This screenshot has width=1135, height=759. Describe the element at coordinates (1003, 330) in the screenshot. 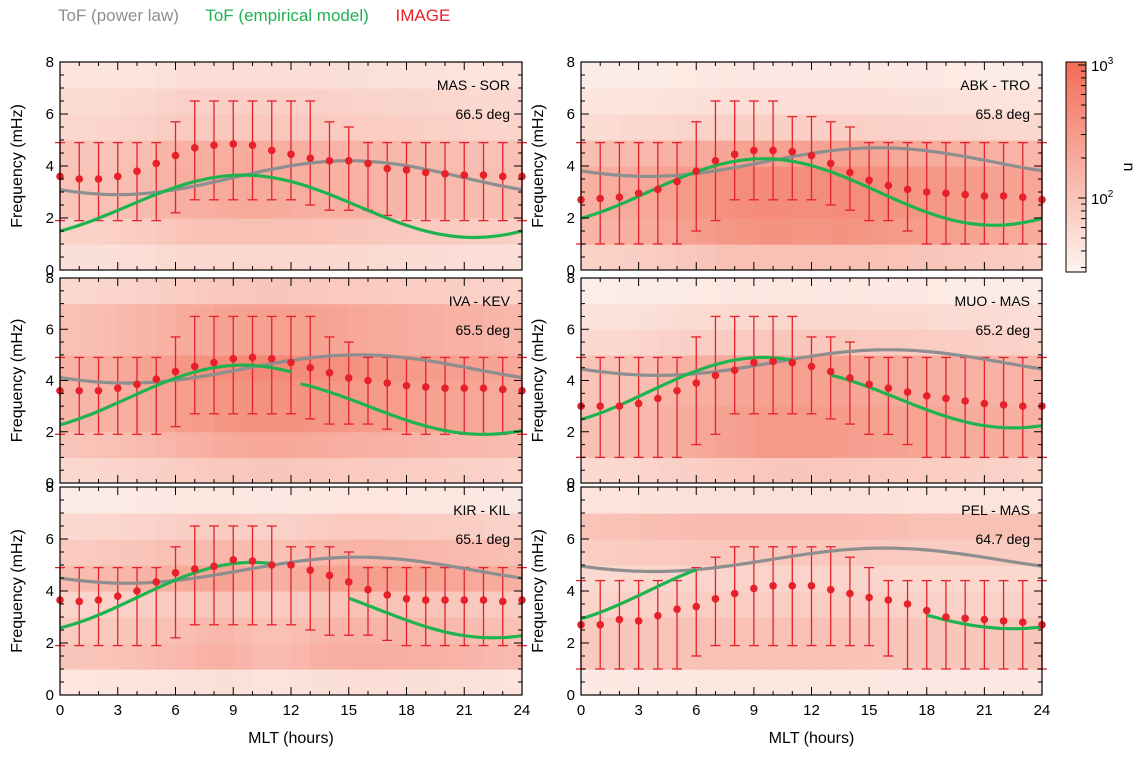

I see `latitude-label: 65.2 deg` at that location.